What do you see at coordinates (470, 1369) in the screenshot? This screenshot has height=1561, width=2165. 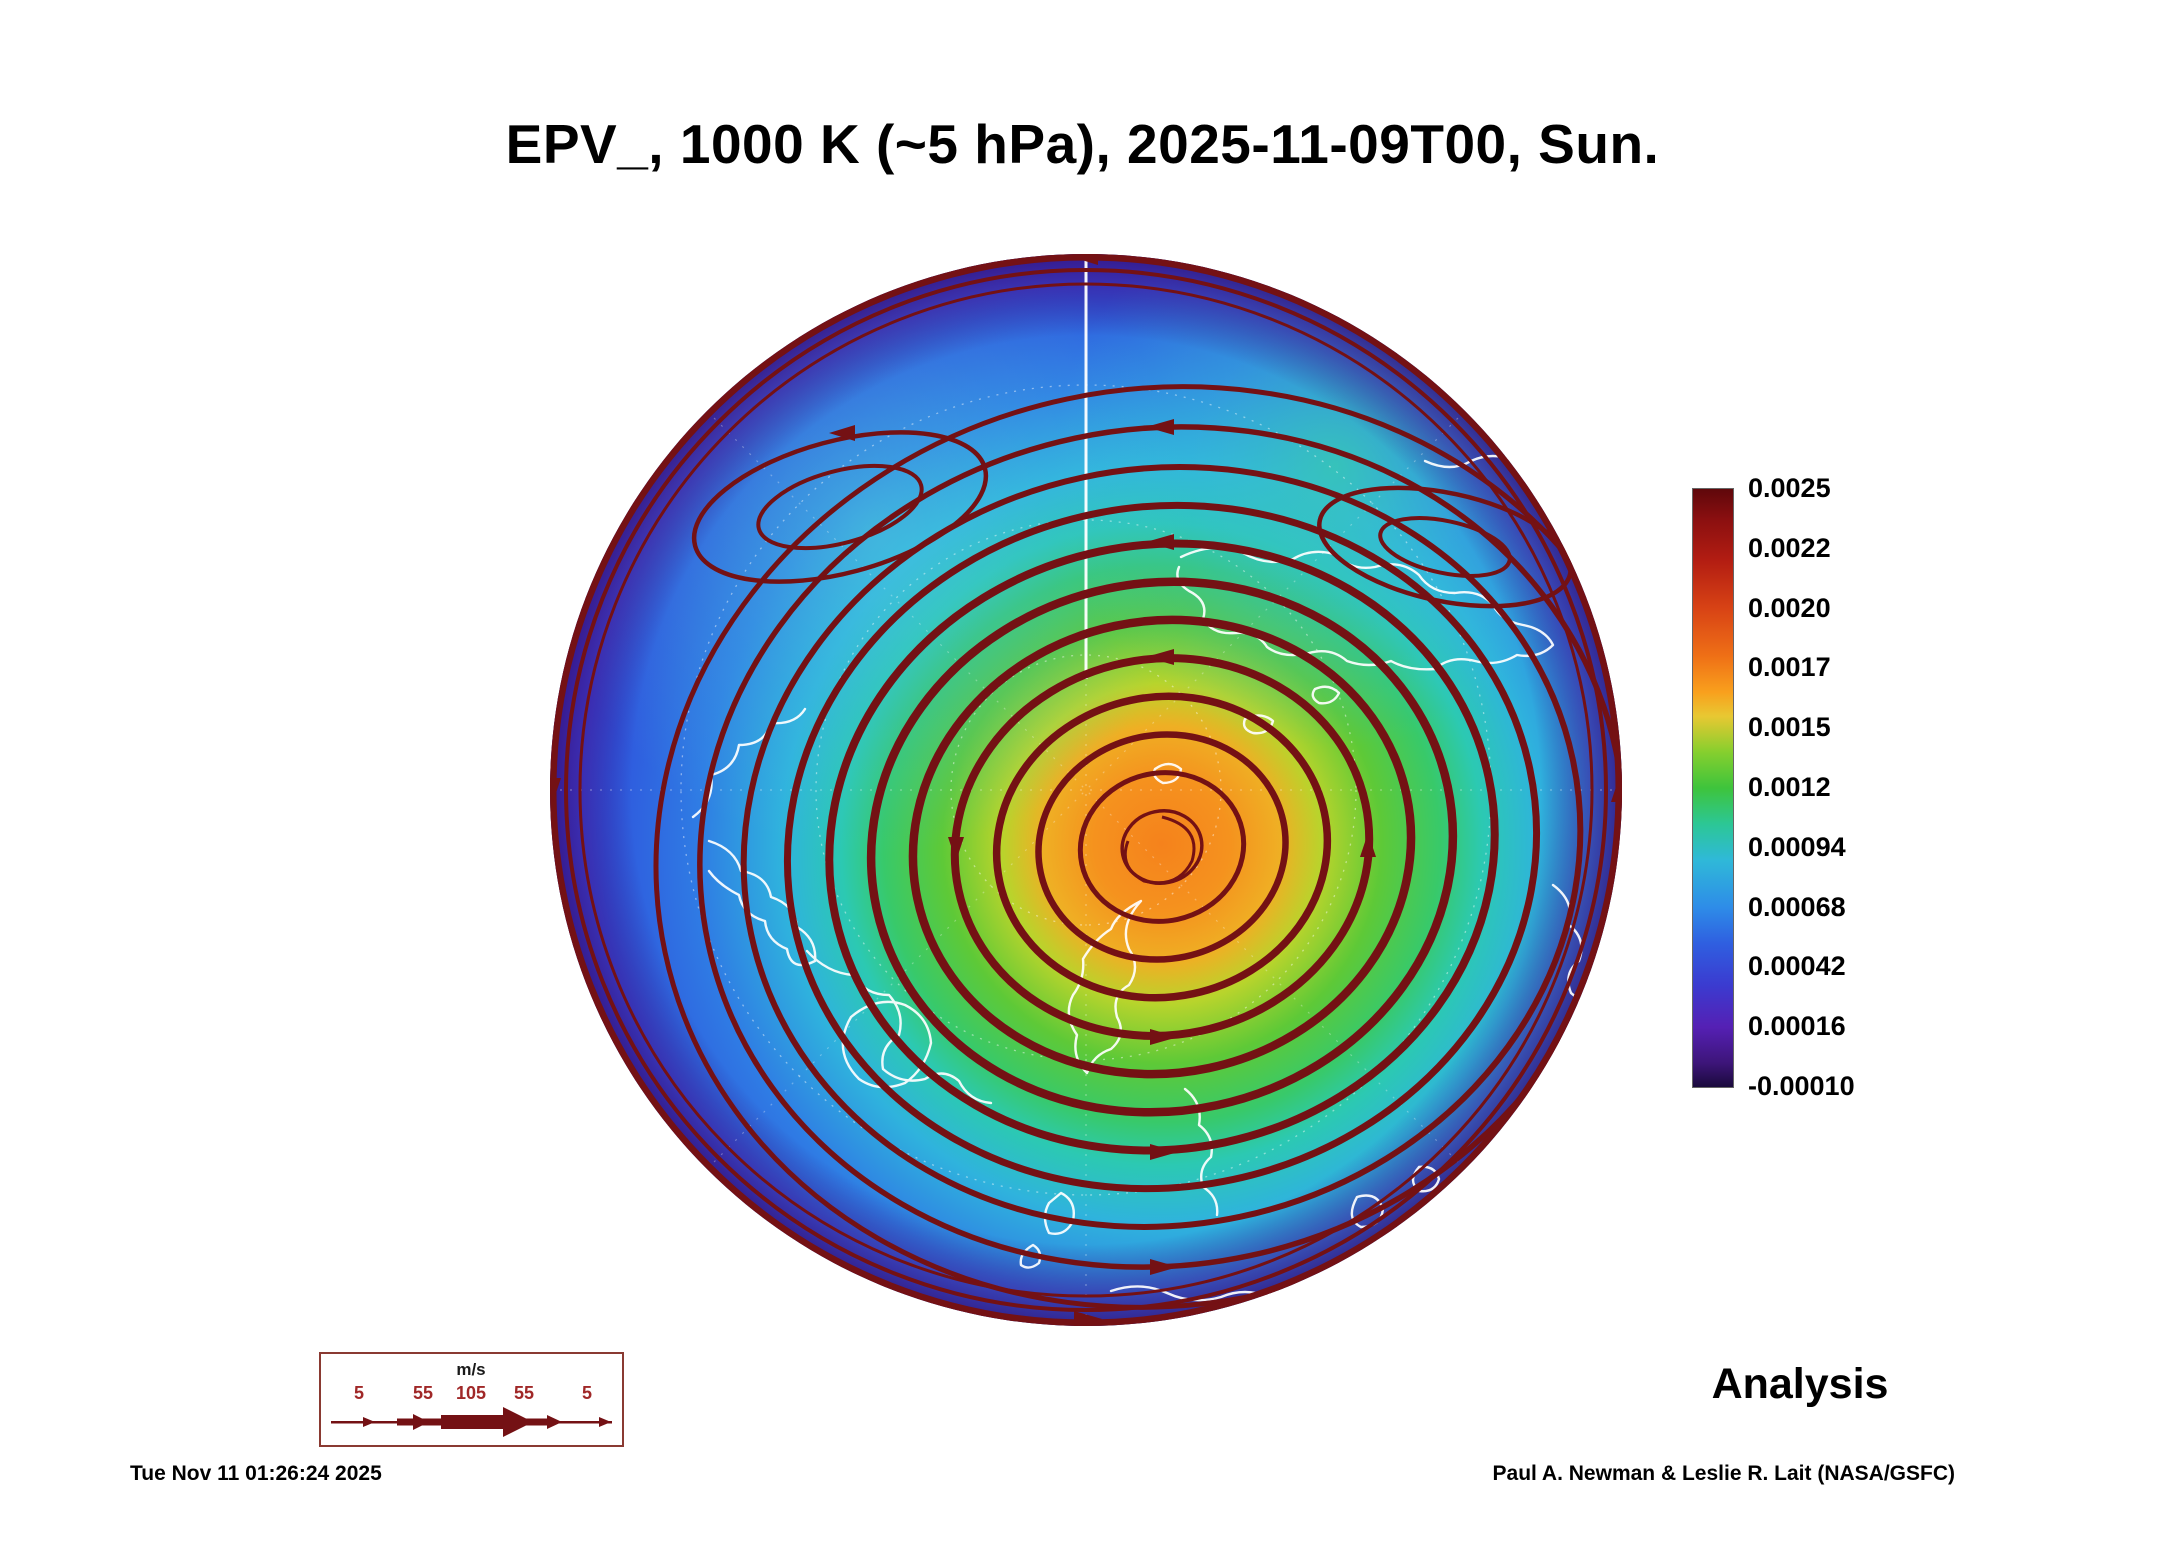 I see `wind-unit-label: m/s` at bounding box center [470, 1369].